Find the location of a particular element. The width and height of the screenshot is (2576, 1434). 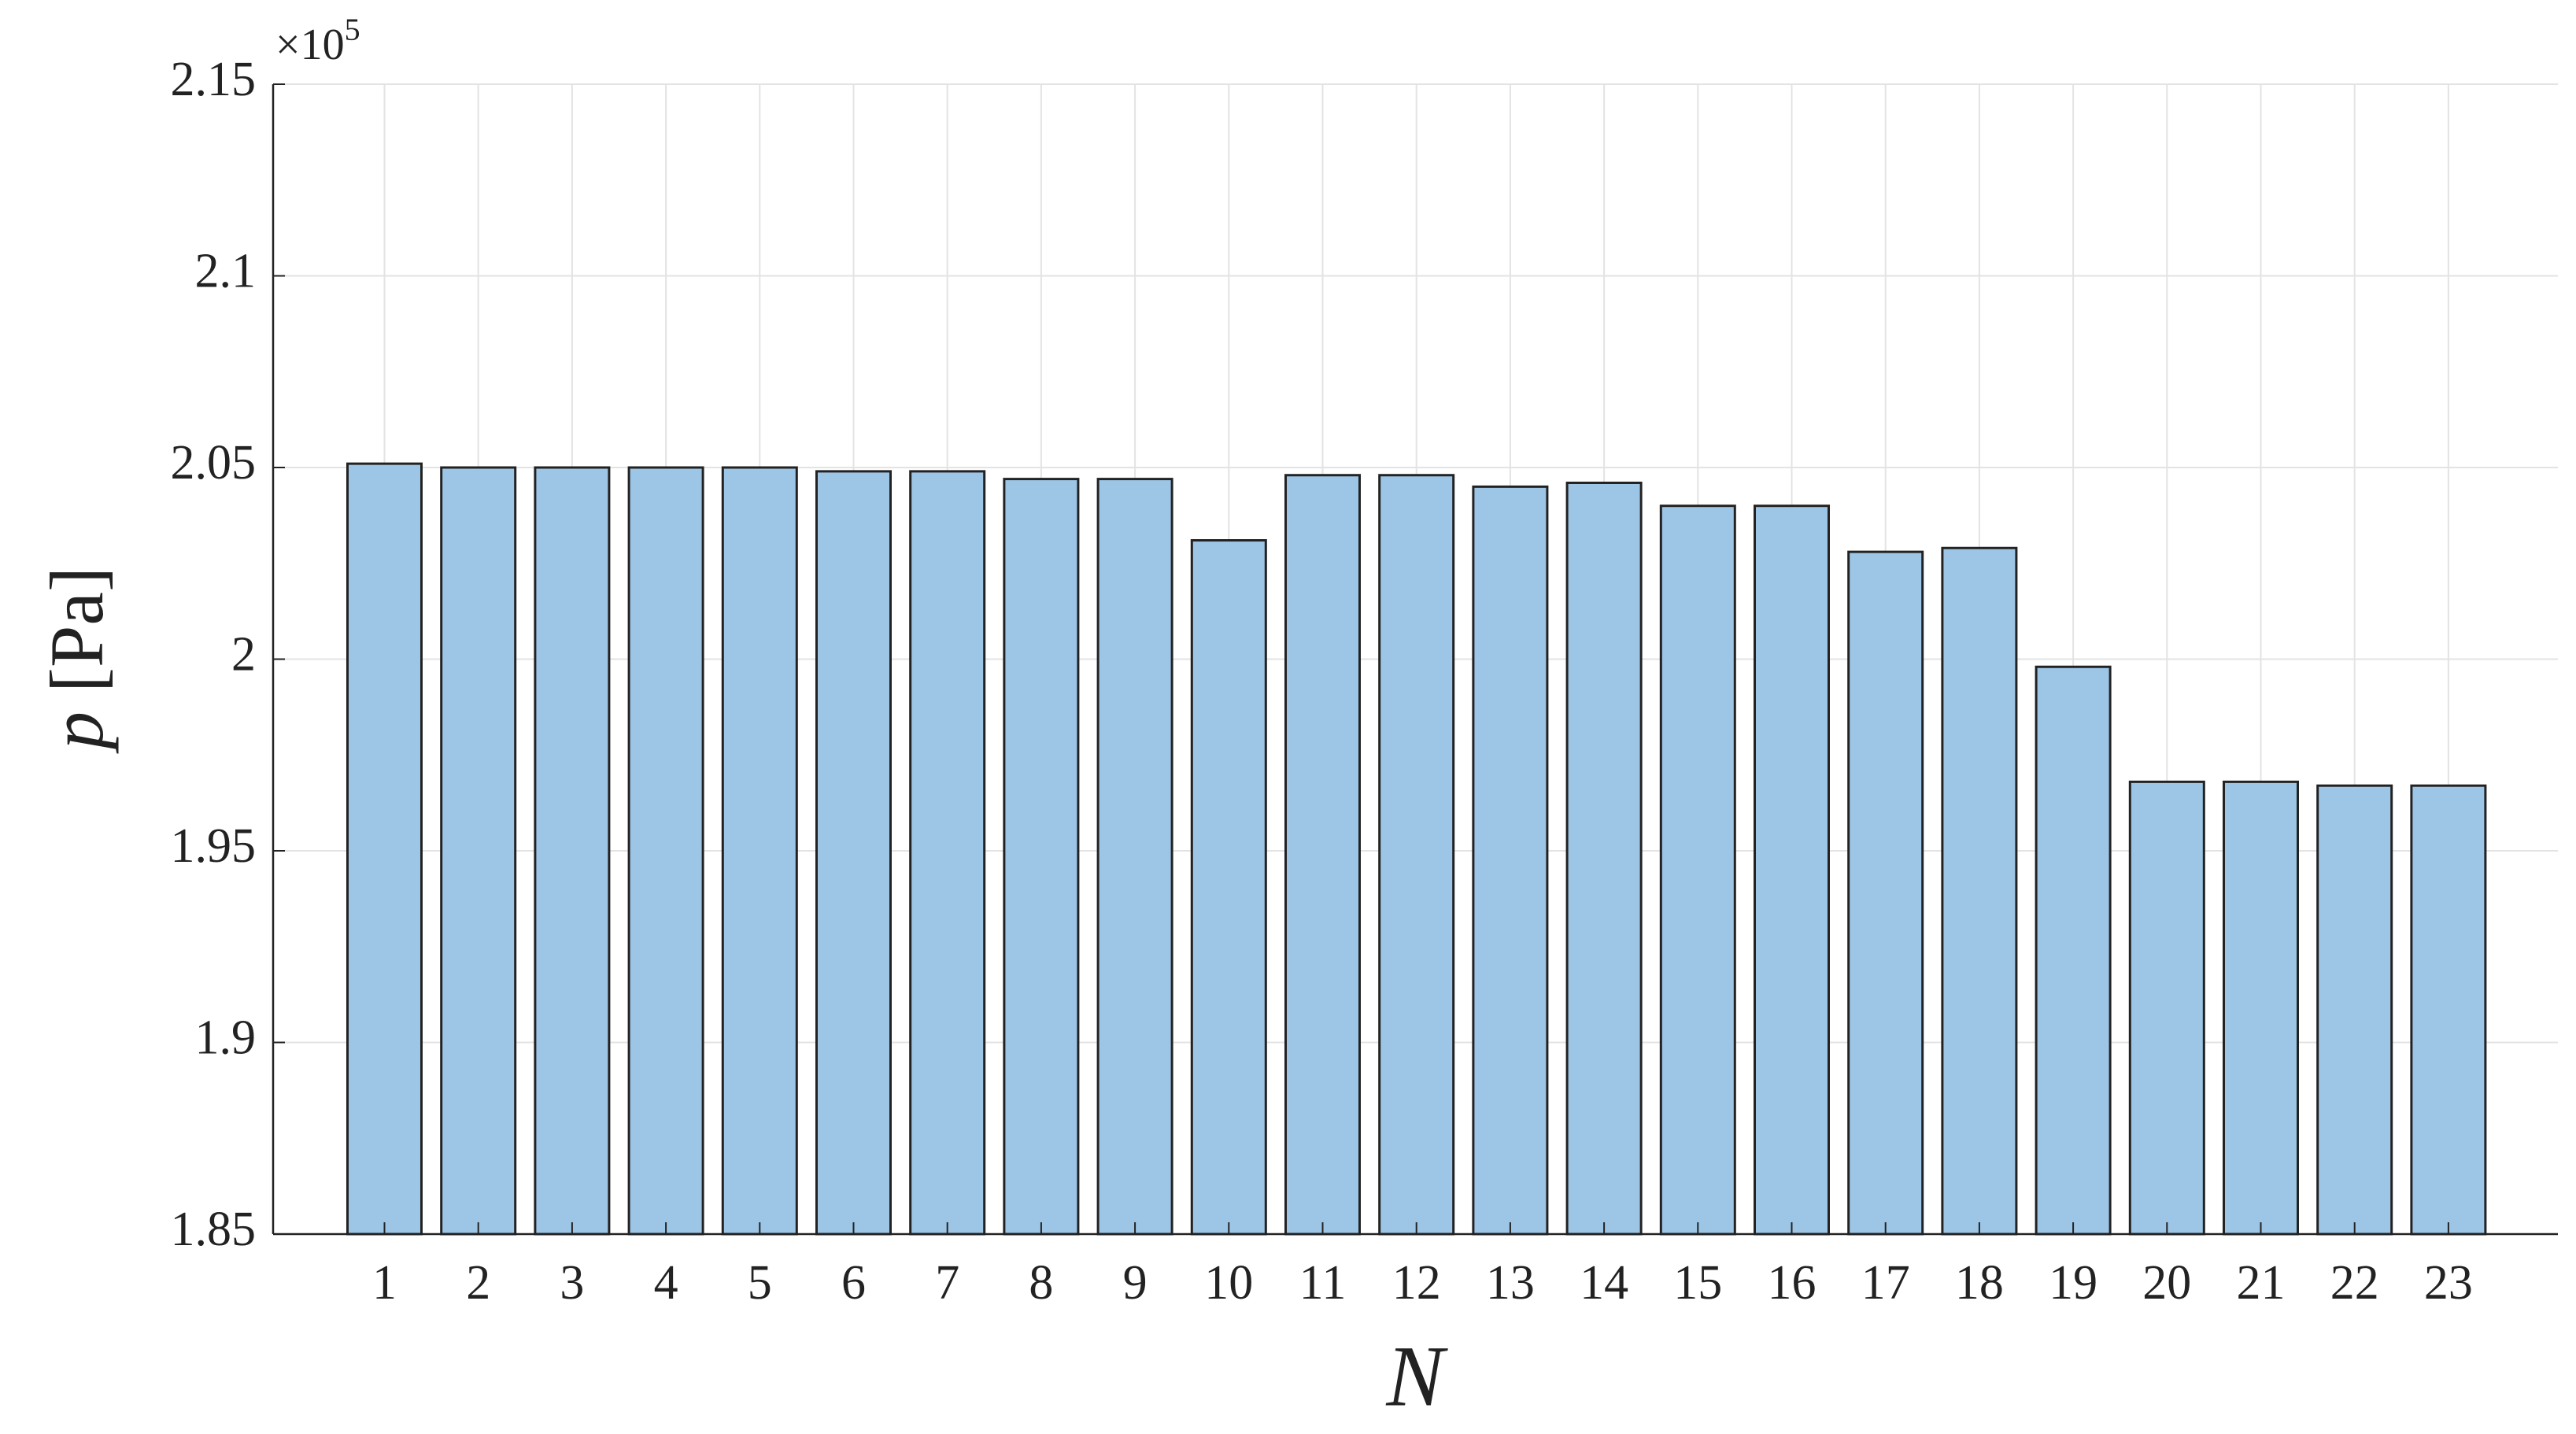

x-tick-label: 15 is located at coordinates (1697, 1283).